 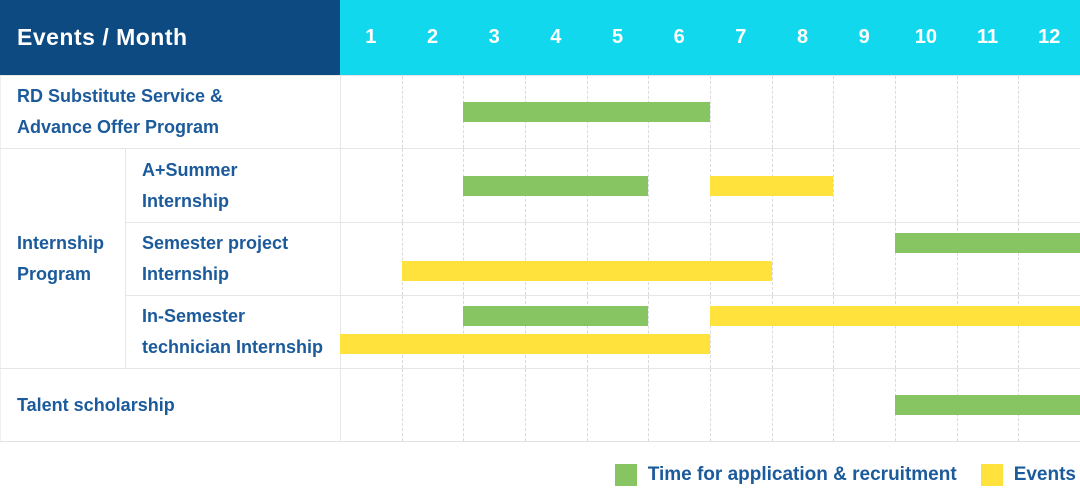 I want to click on chart-cell-a-plus-summer, so click(x=710, y=185).